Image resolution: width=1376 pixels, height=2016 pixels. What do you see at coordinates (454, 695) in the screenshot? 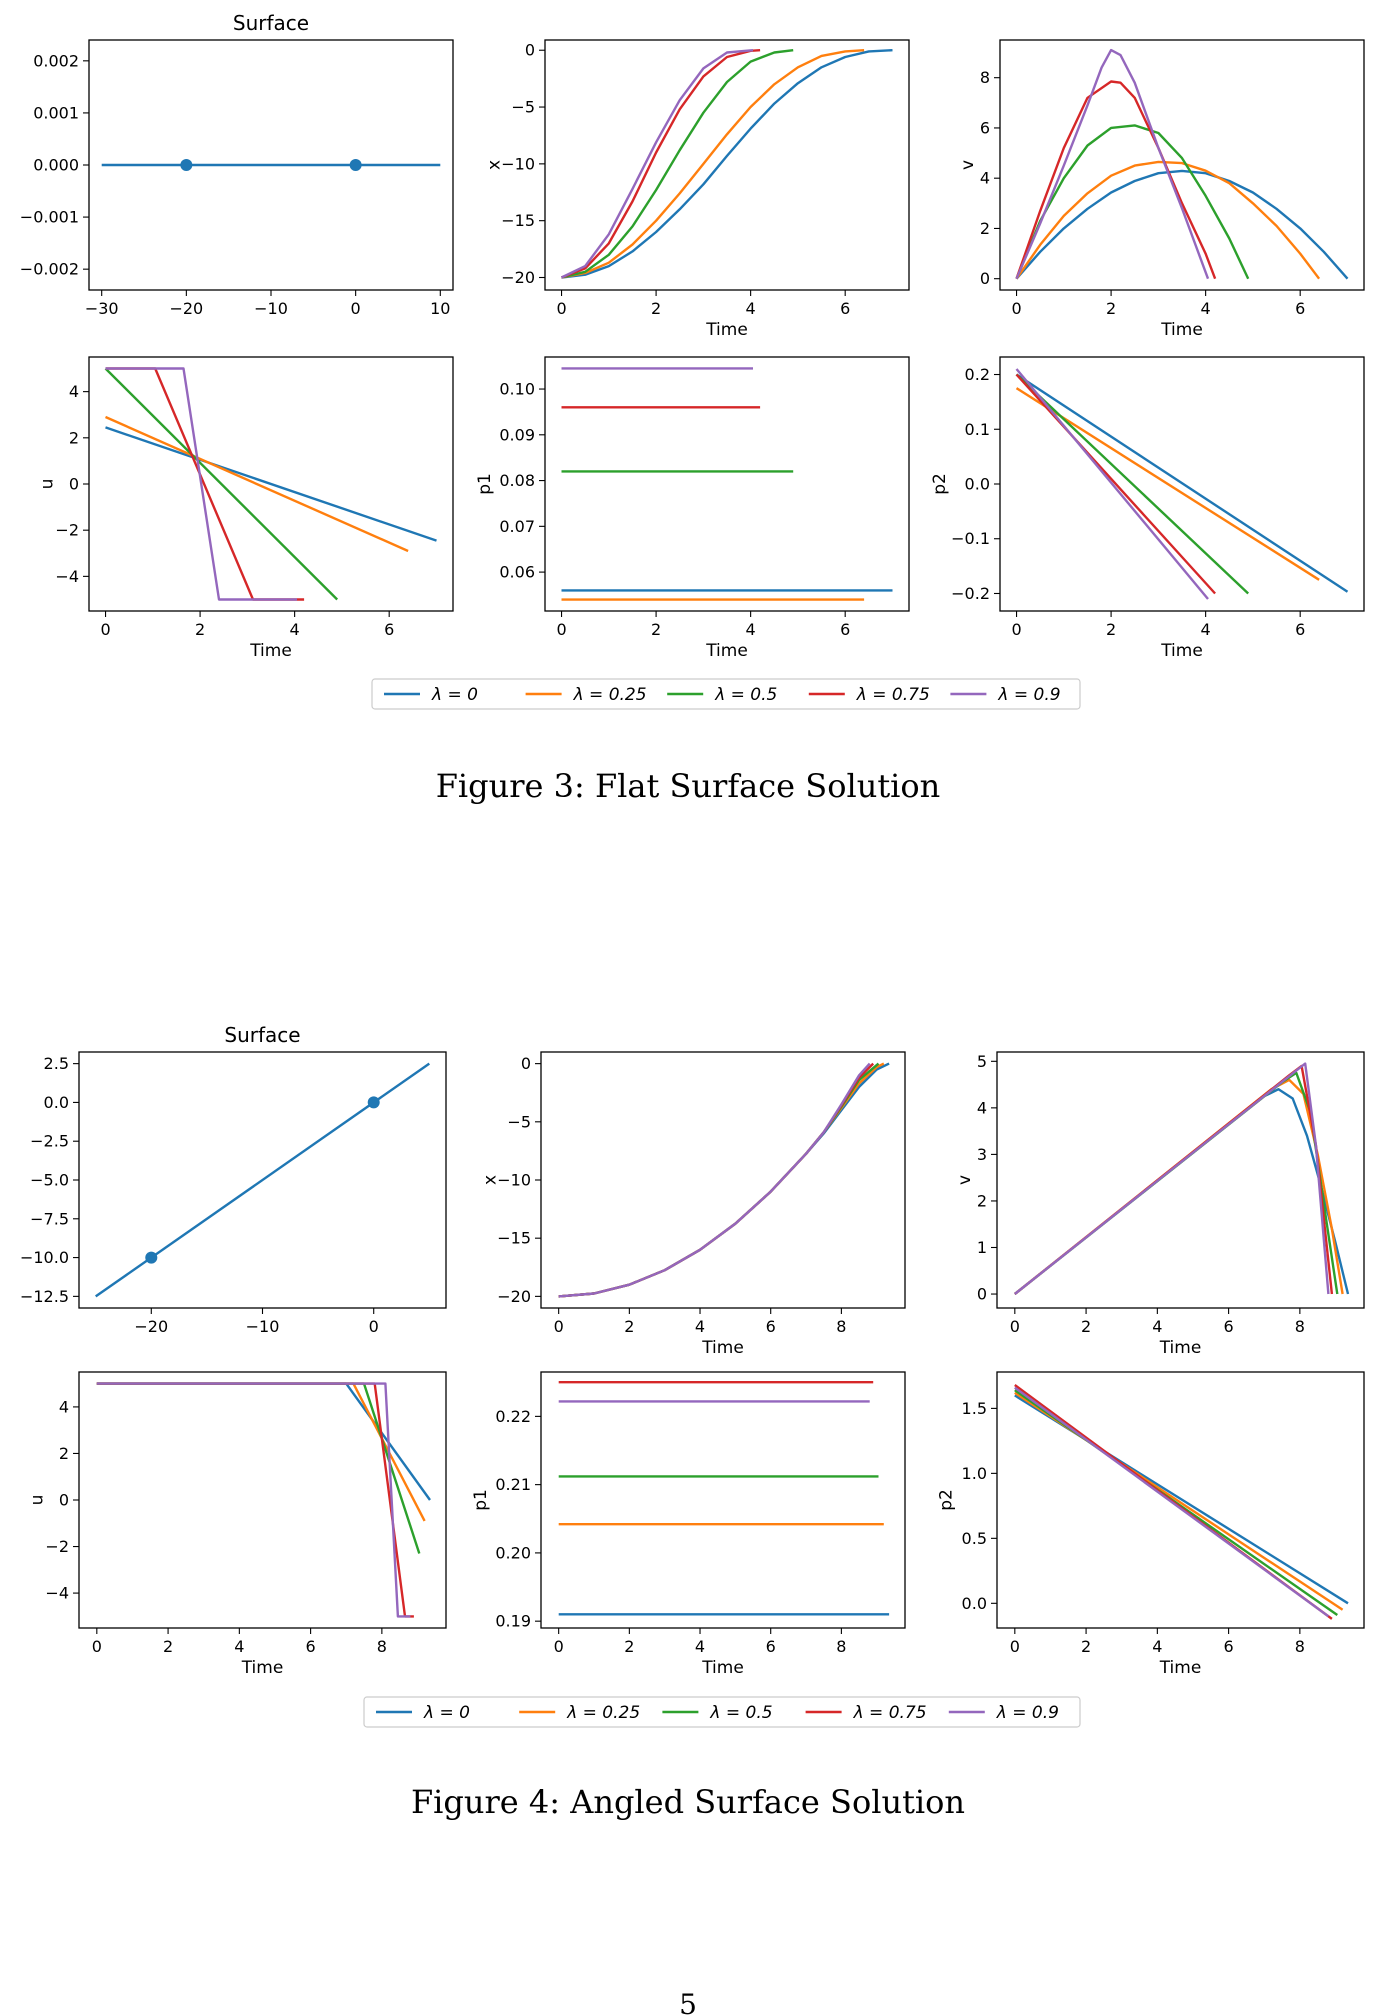
I see `legend-label: λ = 0` at bounding box center [454, 695].